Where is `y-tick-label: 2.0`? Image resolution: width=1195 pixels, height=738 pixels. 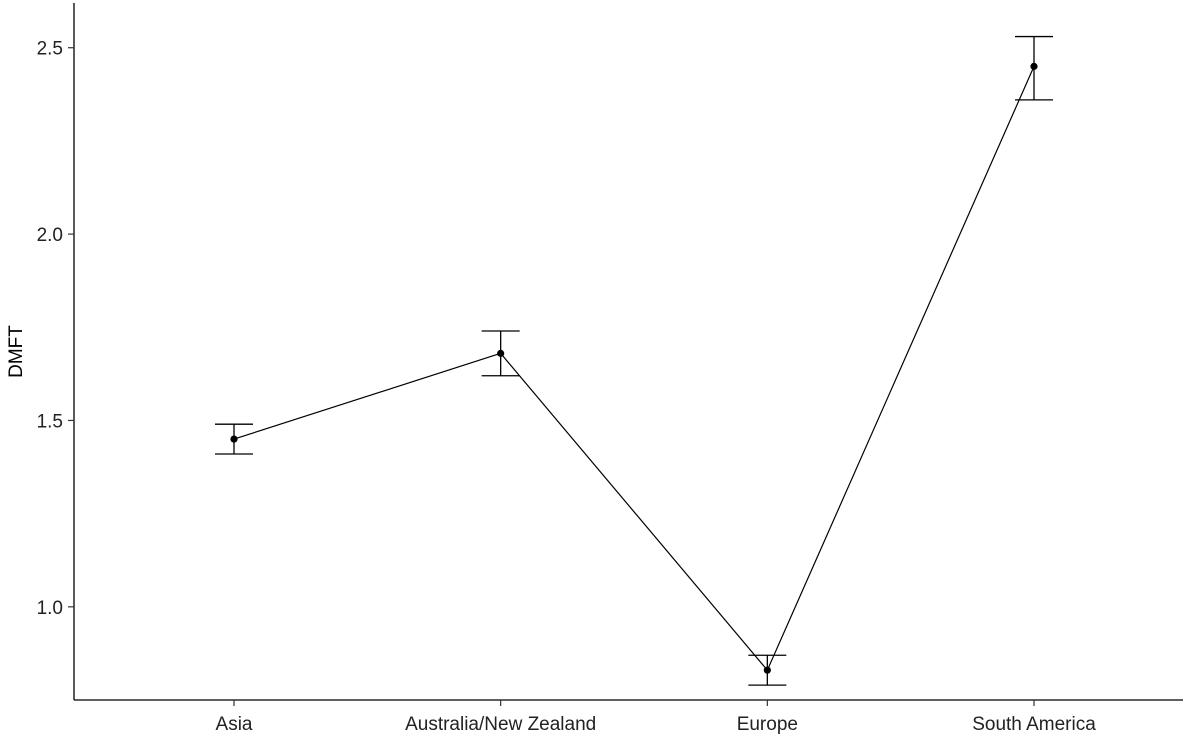 y-tick-label: 2.0 is located at coordinates (50, 235).